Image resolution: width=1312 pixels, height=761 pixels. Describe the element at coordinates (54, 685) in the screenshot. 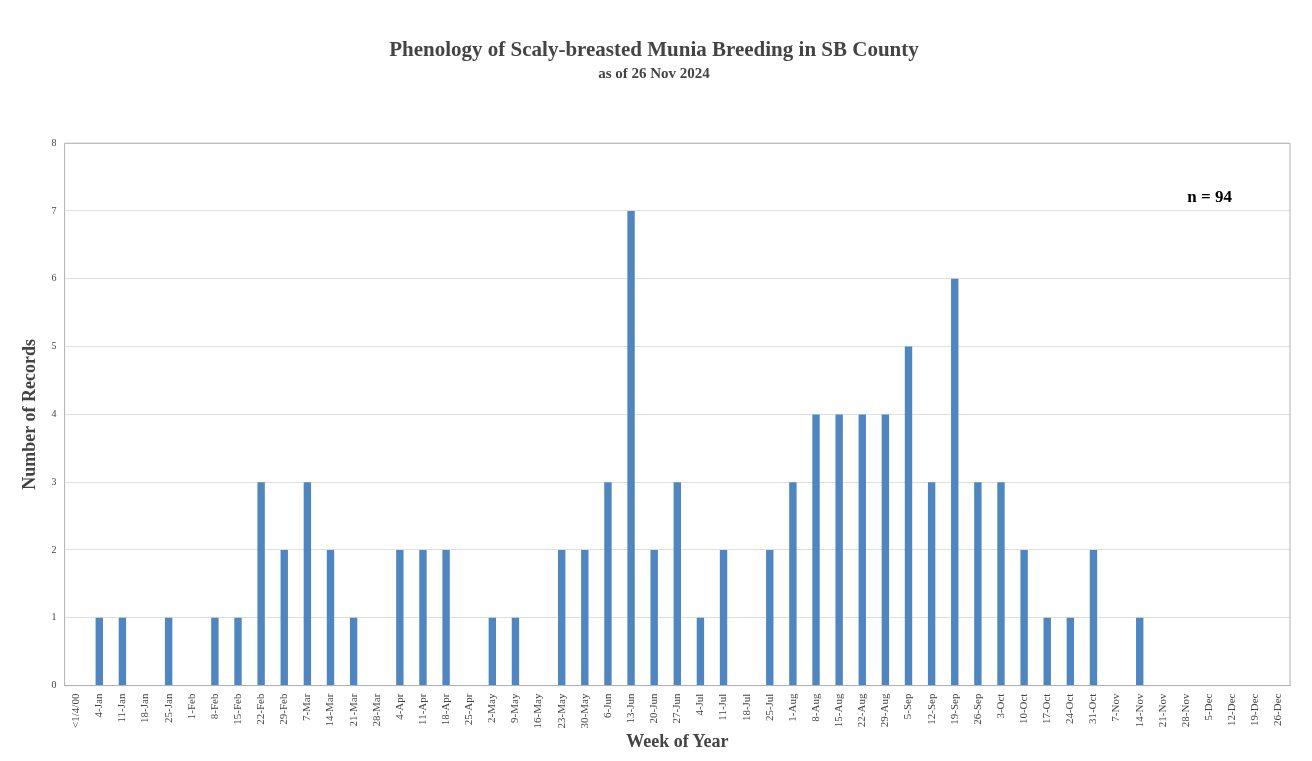

I see `y-tick-label: 0` at that location.